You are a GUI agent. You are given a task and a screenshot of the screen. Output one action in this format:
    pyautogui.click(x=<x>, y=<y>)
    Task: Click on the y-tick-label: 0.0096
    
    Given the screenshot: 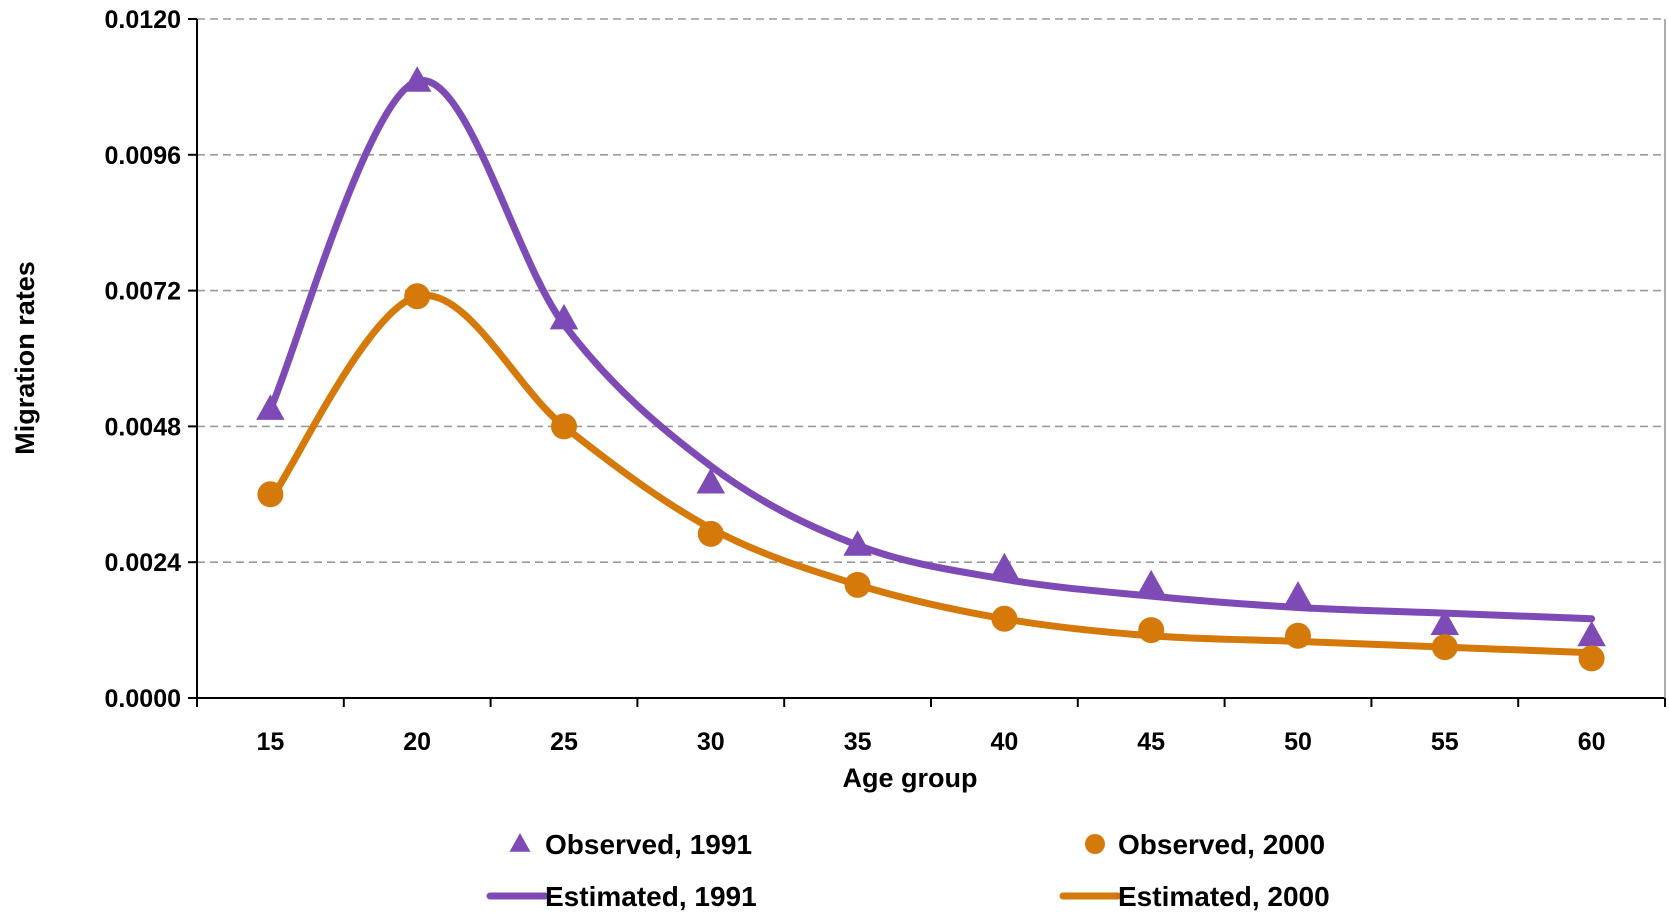 What is the action you would take?
    pyautogui.click(x=143, y=156)
    